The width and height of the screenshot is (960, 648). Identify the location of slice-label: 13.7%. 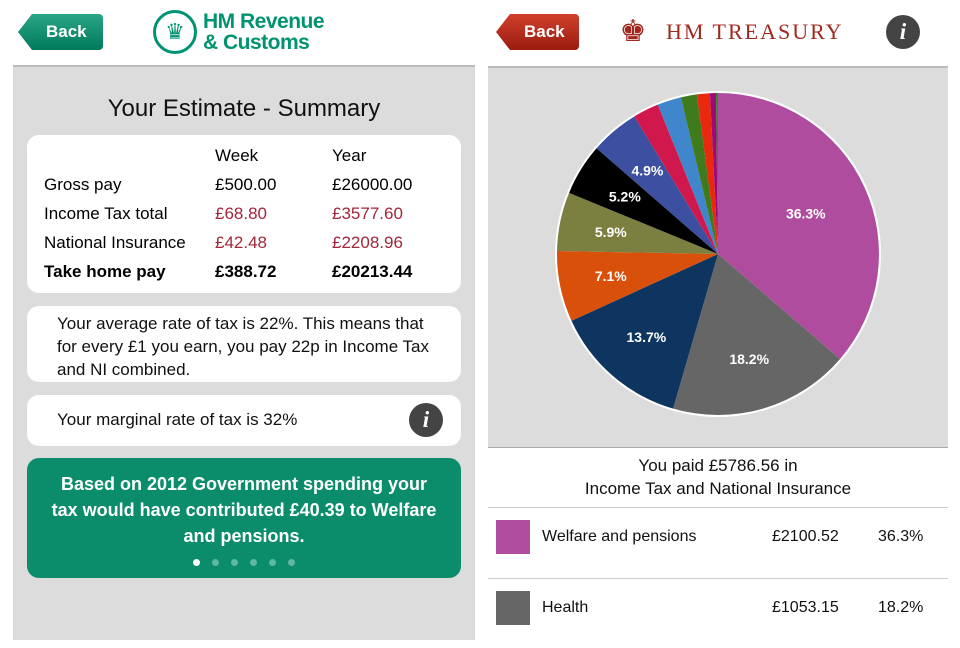
(647, 337).